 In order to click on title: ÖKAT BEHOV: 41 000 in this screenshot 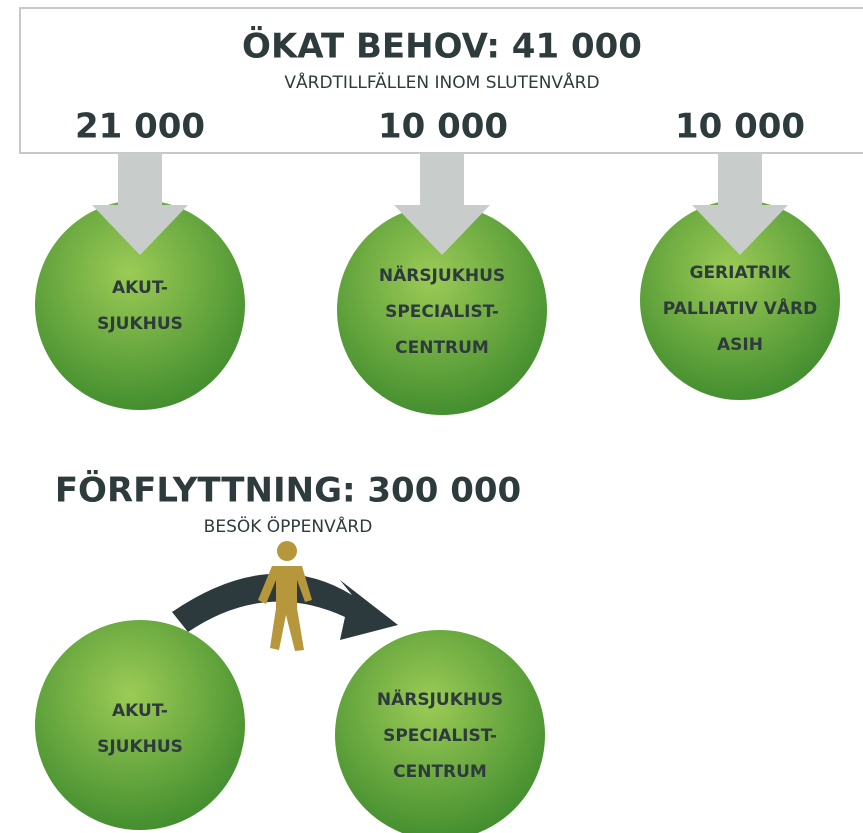, I will do `click(442, 46)`.